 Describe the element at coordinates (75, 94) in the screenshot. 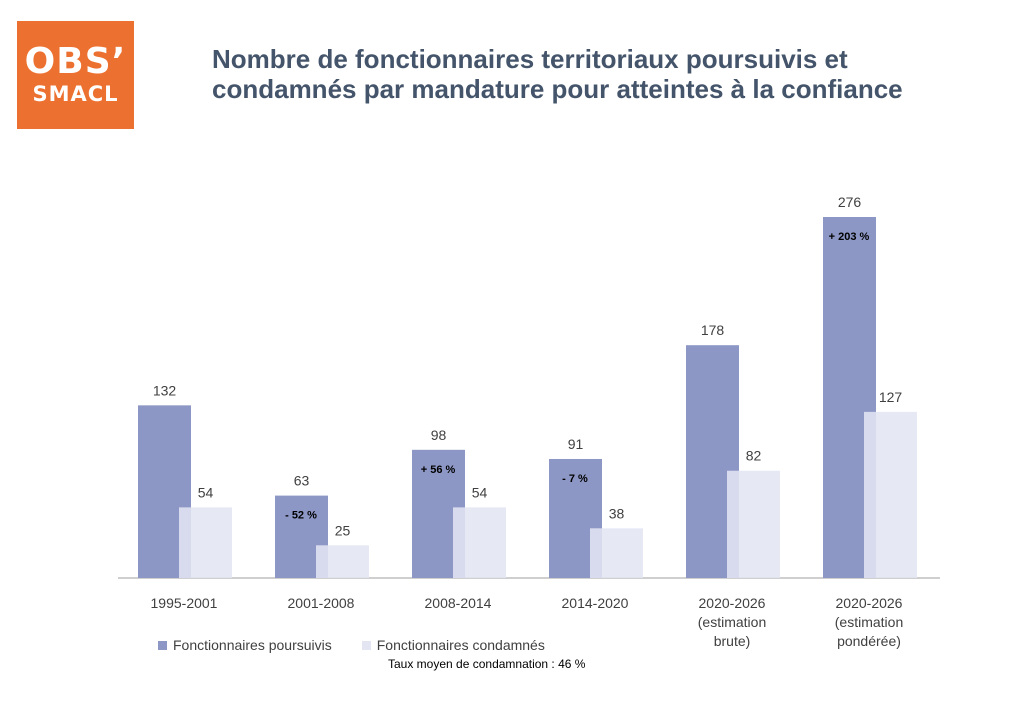

I see `logo-line-2: SMACL` at that location.